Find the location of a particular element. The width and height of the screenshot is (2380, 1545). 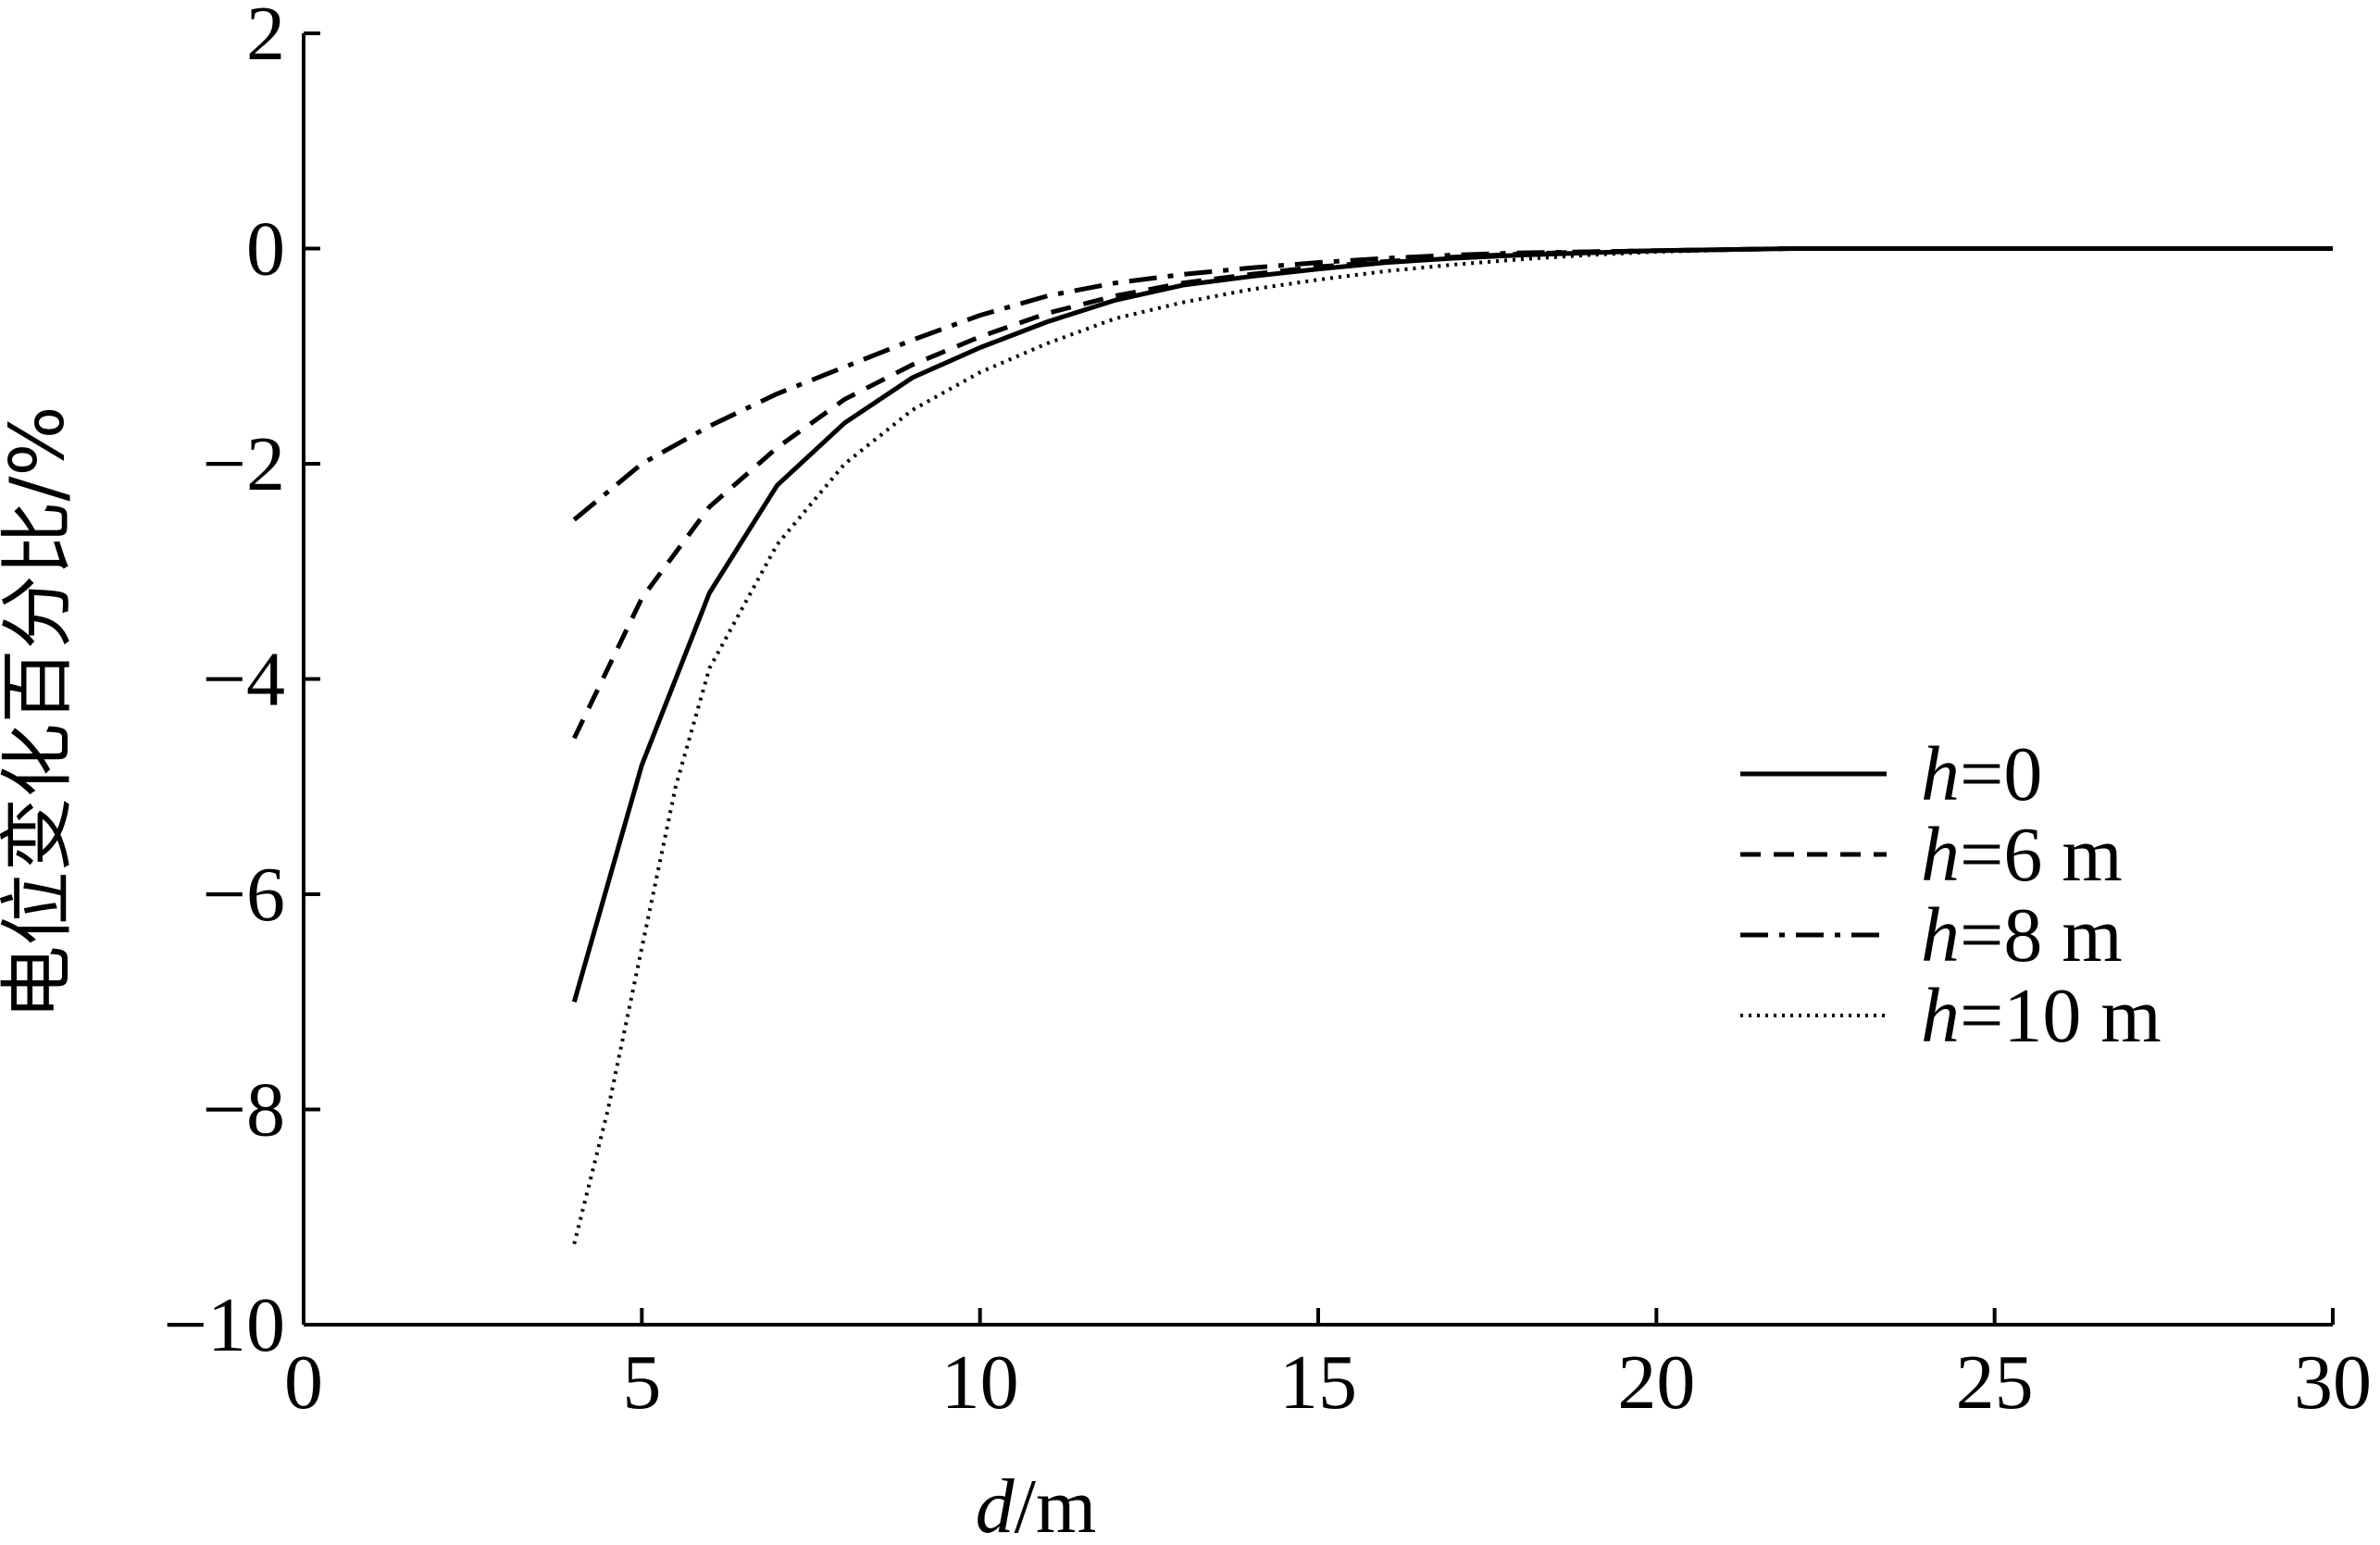

x-axis-title-unit: /m is located at coordinates (1056, 1504).